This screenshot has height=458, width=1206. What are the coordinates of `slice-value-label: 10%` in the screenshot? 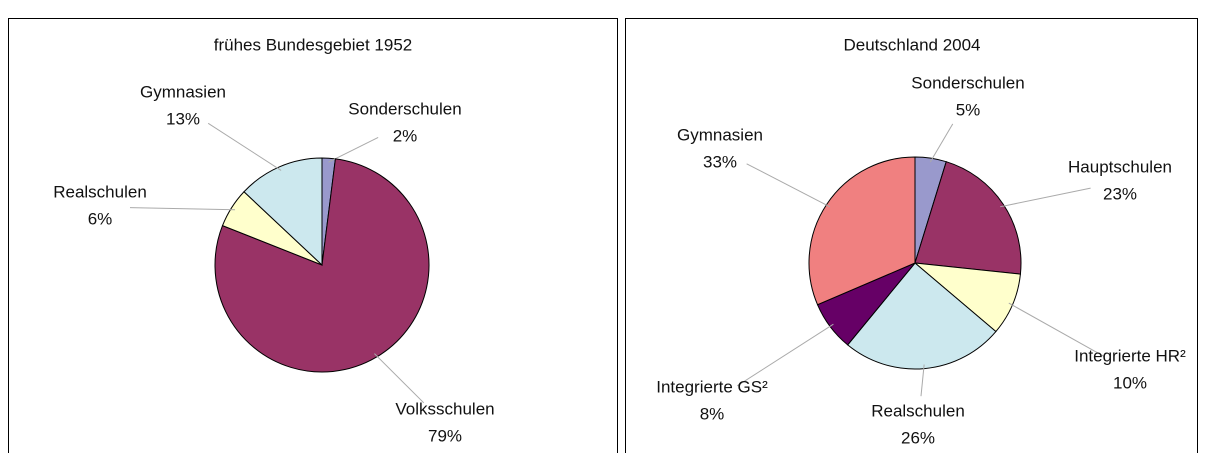 It's located at (1130, 382).